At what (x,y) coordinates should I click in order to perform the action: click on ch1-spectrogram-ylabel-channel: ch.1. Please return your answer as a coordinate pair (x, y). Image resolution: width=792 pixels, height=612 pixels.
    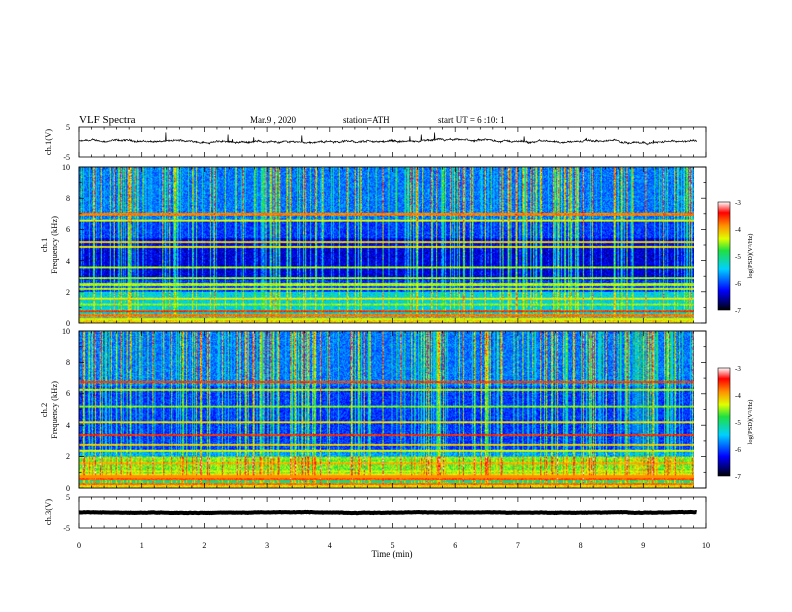
    Looking at the image, I should click on (44, 245).